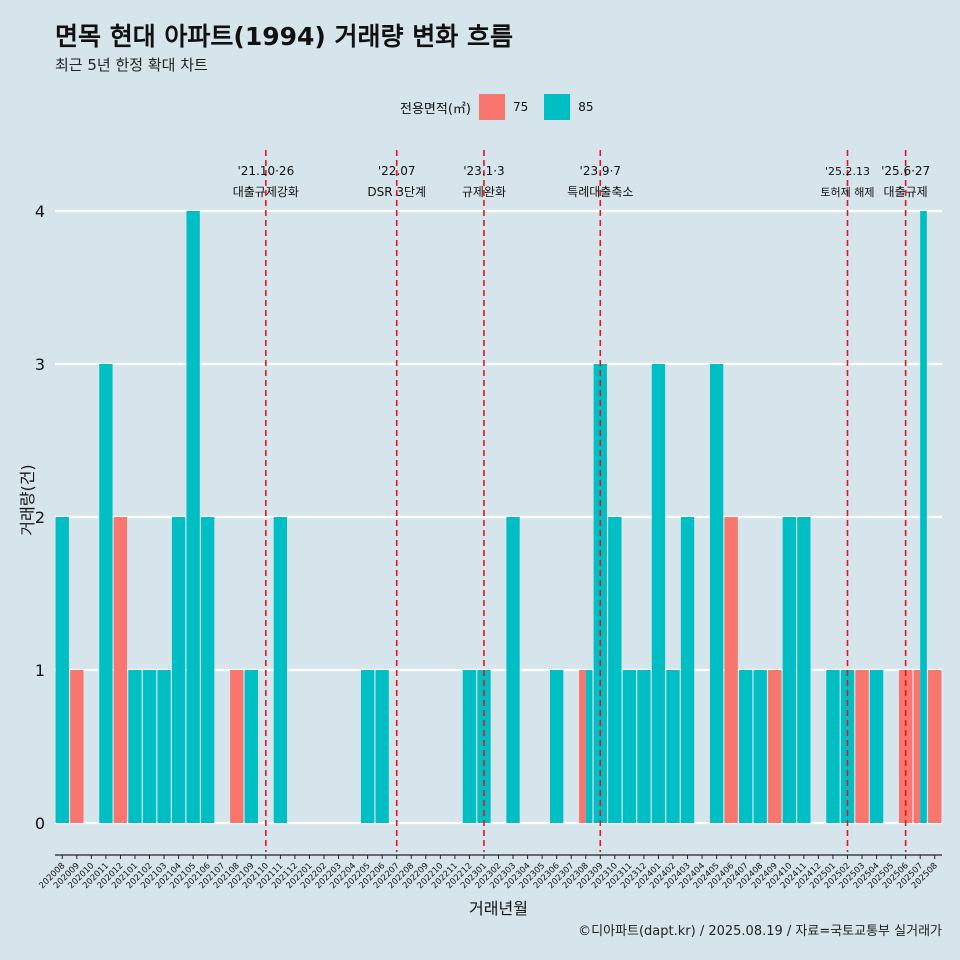  Describe the element at coordinates (847, 171) in the screenshot. I see `event-date-label: '25.2.13` at that location.